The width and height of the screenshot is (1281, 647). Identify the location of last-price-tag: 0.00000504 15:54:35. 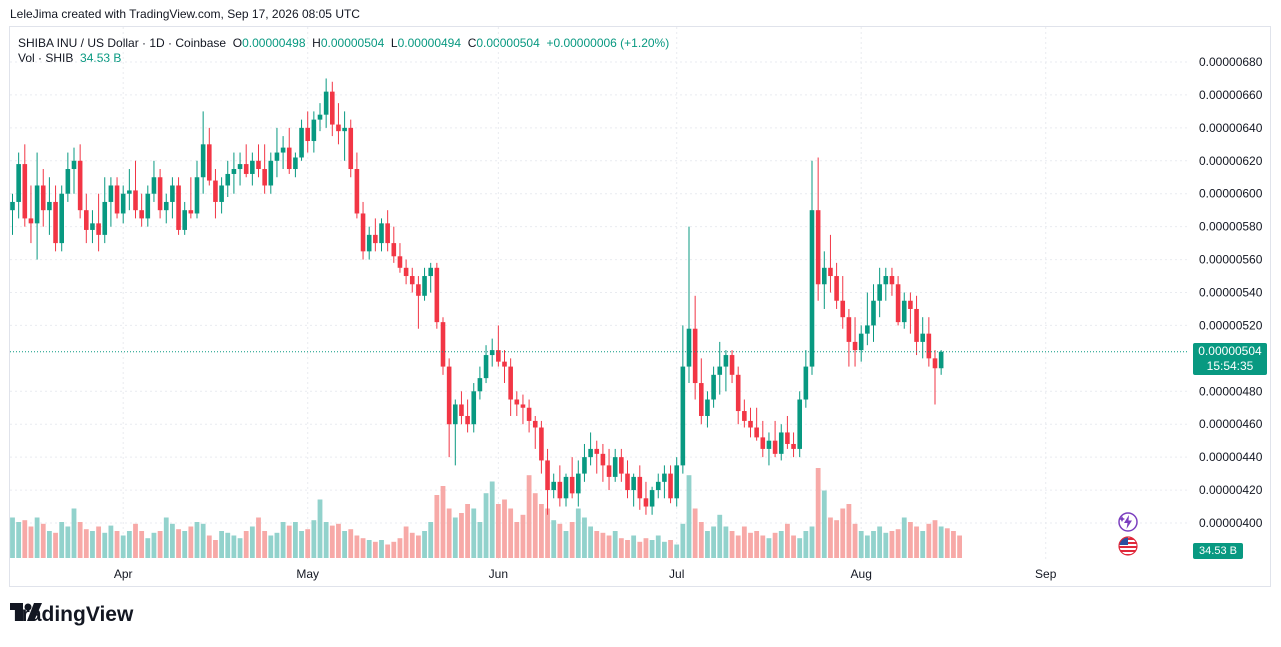
(1230, 359).